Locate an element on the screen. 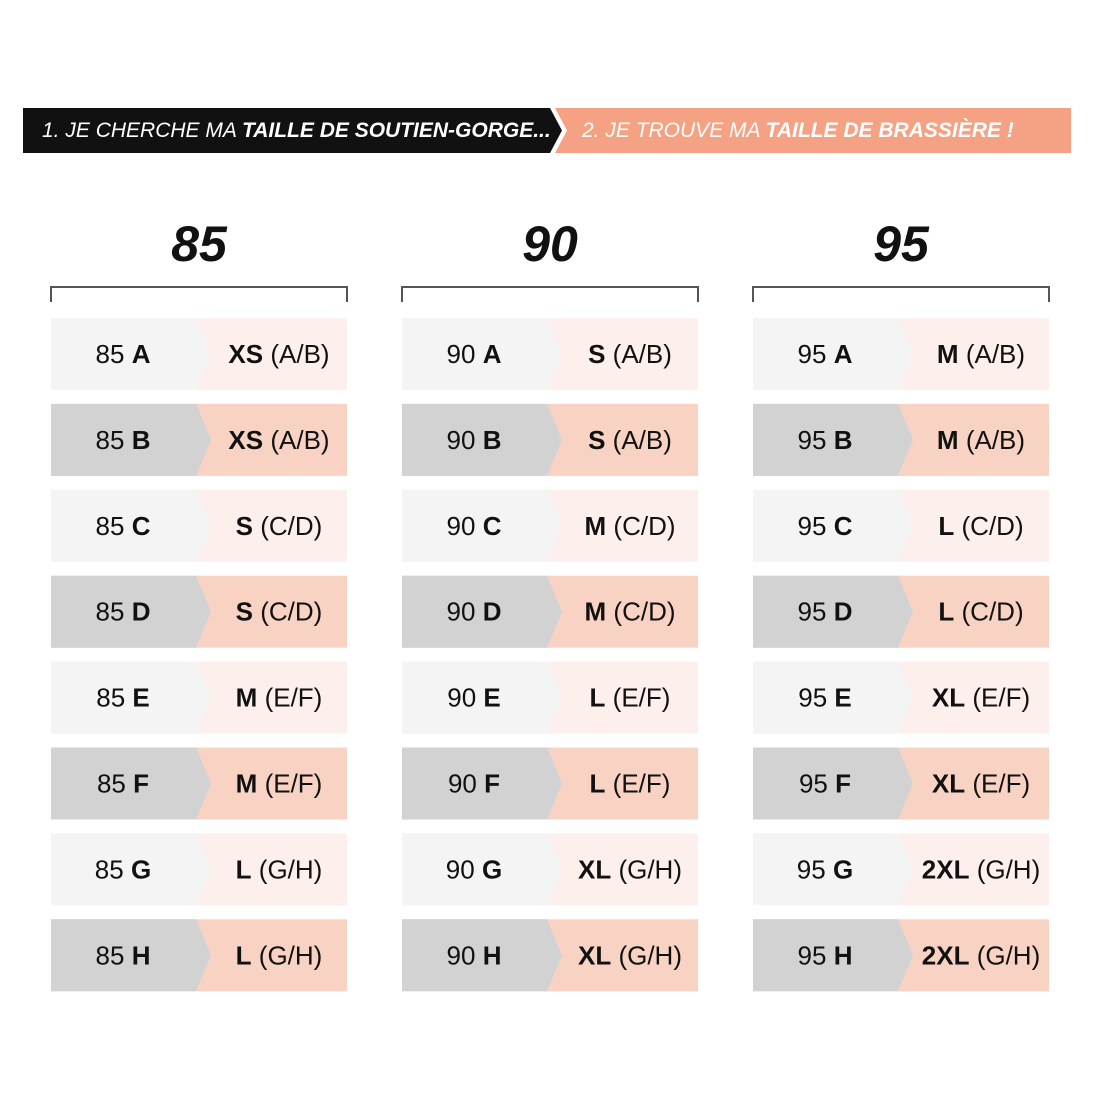 The image size is (1100, 1100). bralette-size: M (E/F) is located at coordinates (279, 783).